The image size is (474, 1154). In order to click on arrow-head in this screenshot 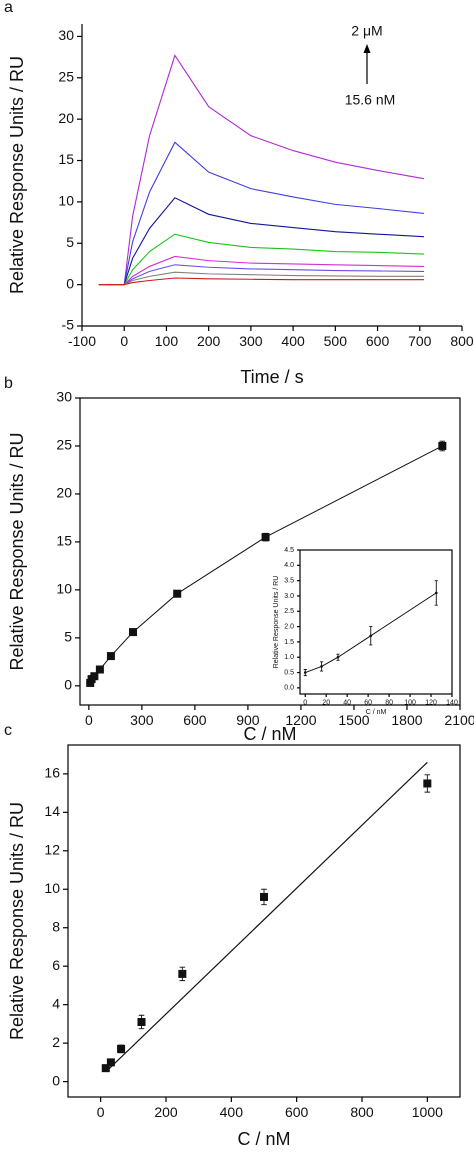, I will do `click(367, 48)`.